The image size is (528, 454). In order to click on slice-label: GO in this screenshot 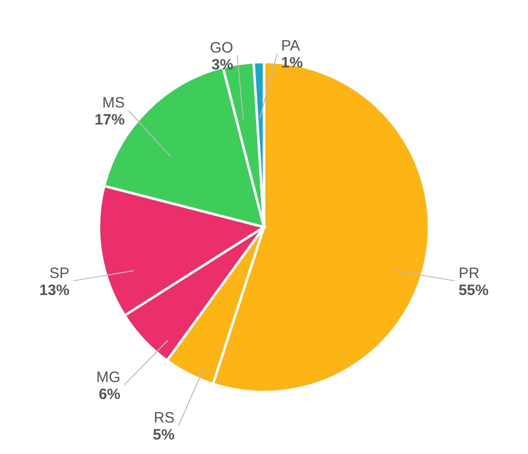, I will do `click(222, 47)`.